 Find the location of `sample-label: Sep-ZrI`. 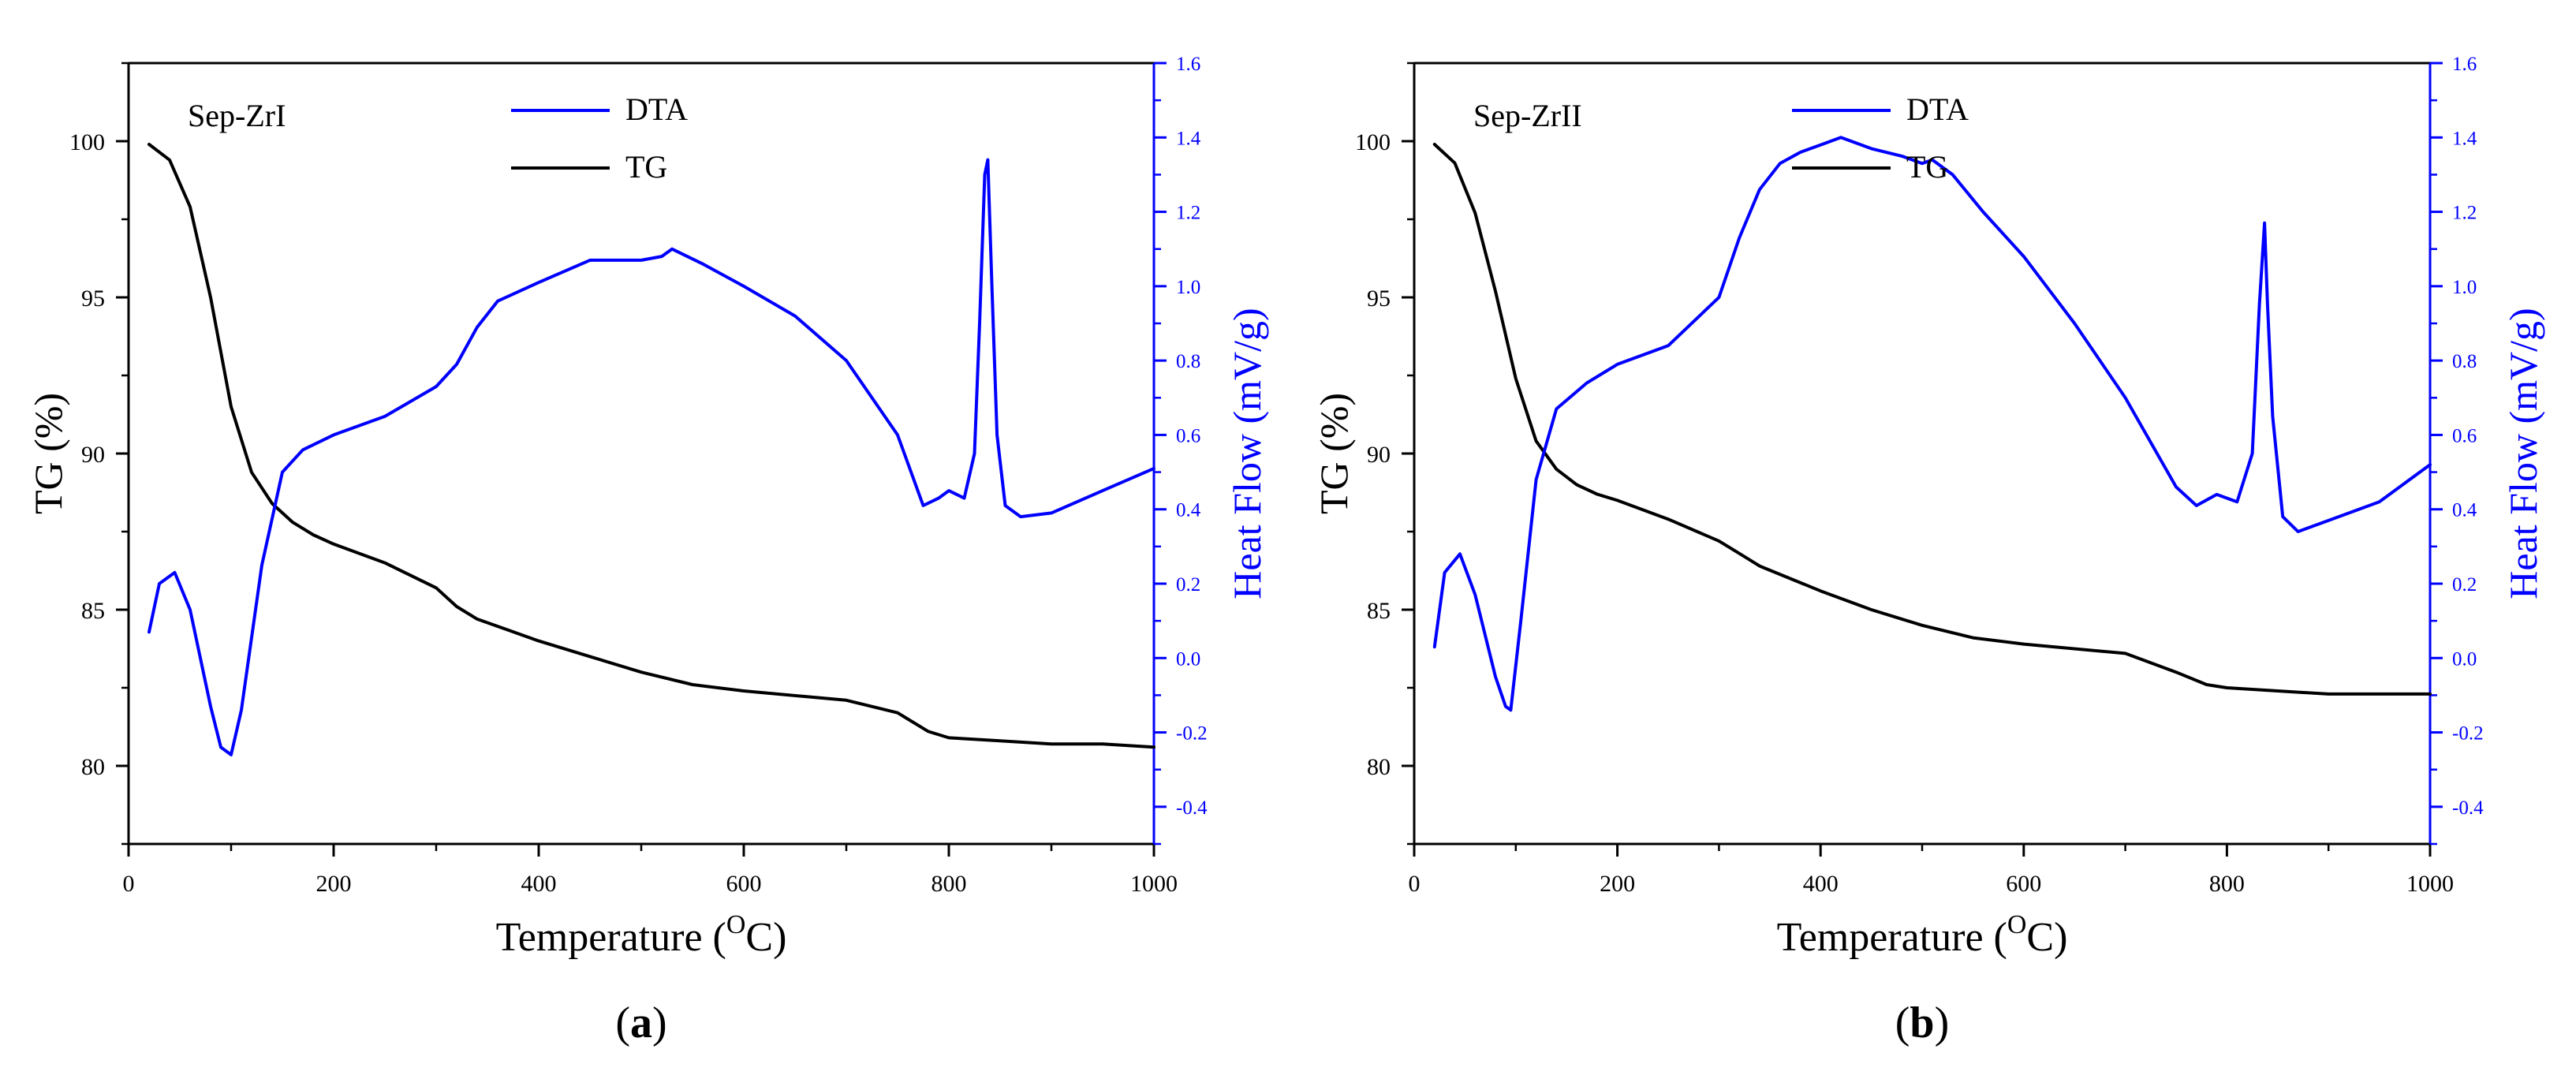

sample-label: Sep-ZrI is located at coordinates (237, 115).